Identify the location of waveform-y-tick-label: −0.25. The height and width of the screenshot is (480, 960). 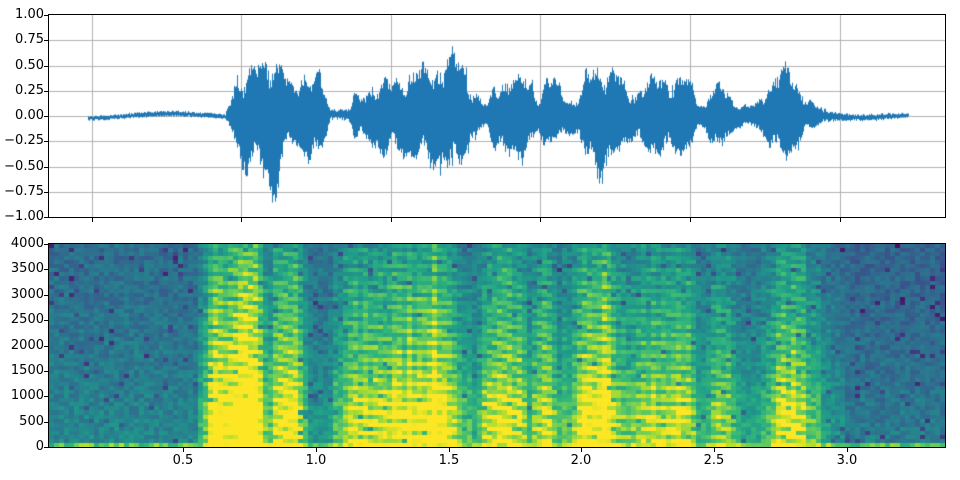
(24, 140).